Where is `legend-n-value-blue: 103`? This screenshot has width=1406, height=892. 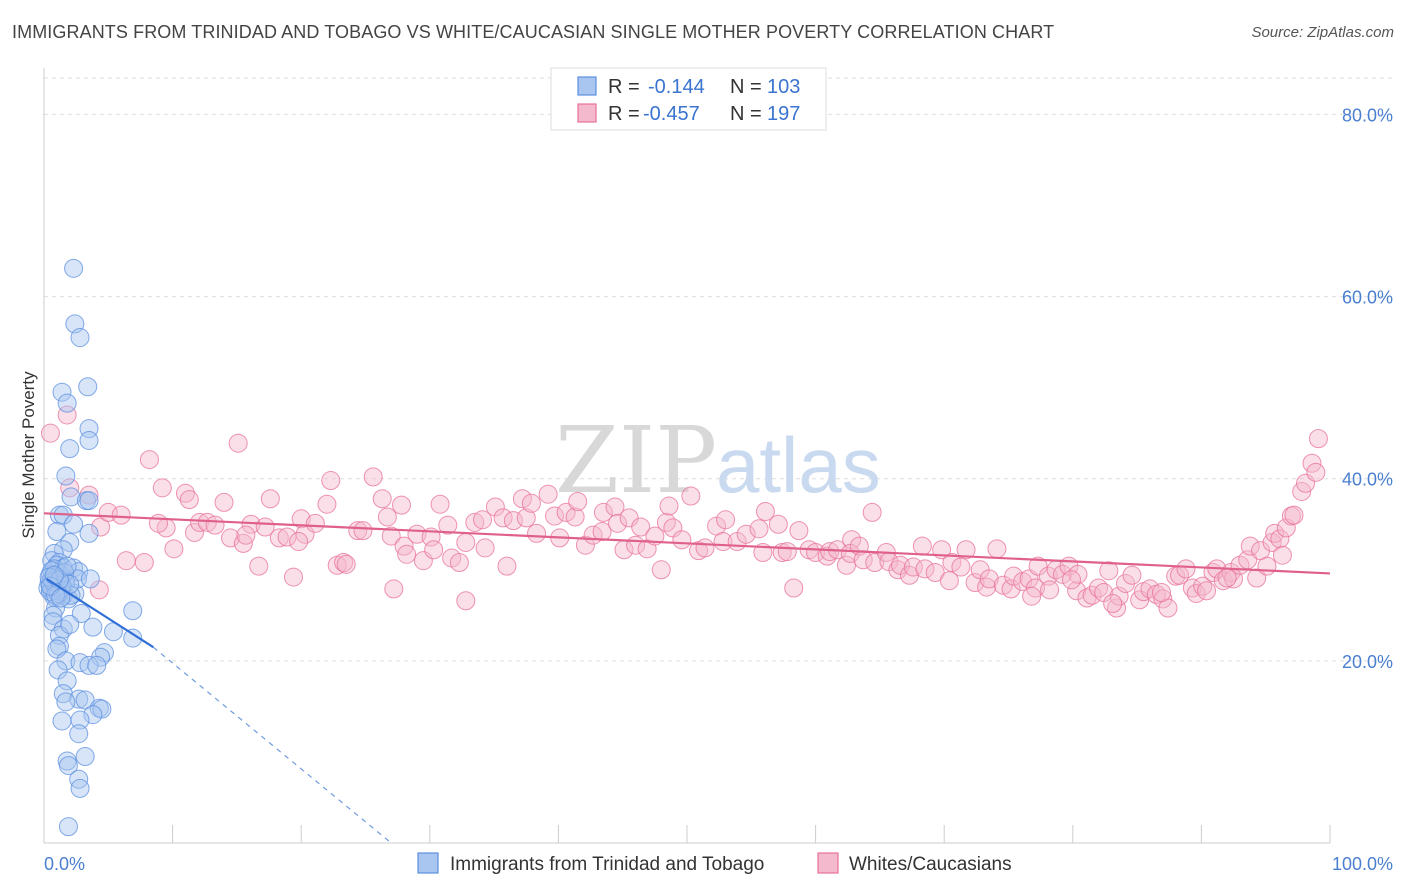
legend-n-value-blue: 103 is located at coordinates (783, 87).